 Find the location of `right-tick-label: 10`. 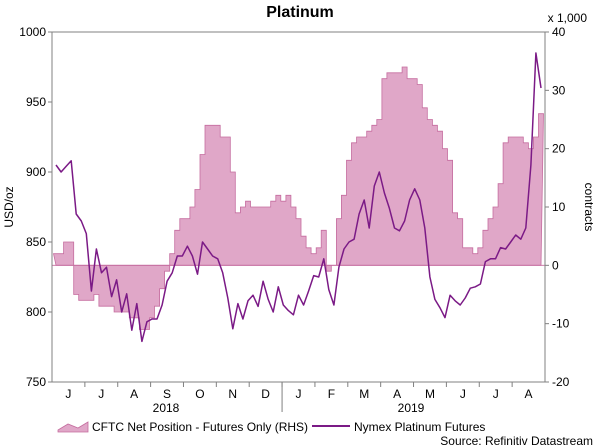

right-tick-label: 10 is located at coordinates (559, 207).